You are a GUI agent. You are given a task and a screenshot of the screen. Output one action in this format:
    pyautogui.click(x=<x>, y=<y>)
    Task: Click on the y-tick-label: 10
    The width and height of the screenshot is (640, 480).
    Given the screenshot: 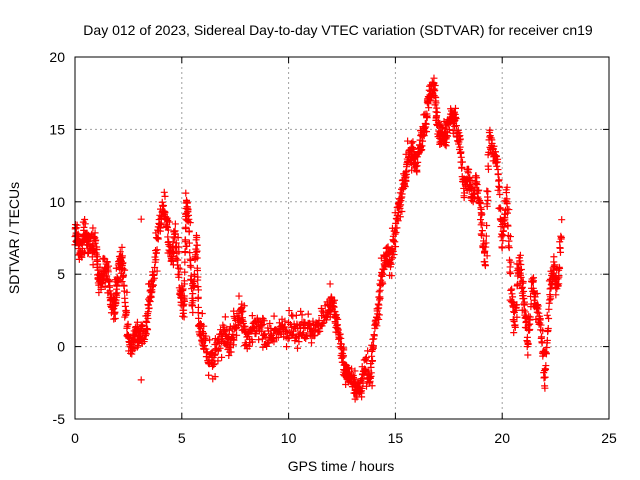 What is the action you would take?
    pyautogui.click(x=57, y=202)
    